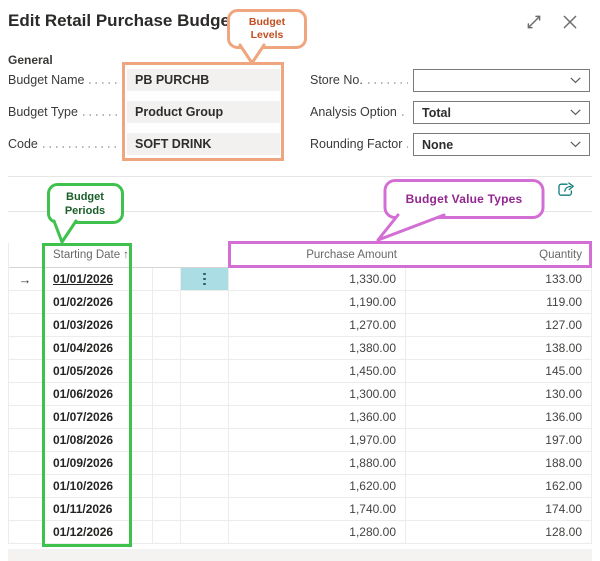  I want to click on starting-date-cell: 01/03/2026, so click(83, 325).